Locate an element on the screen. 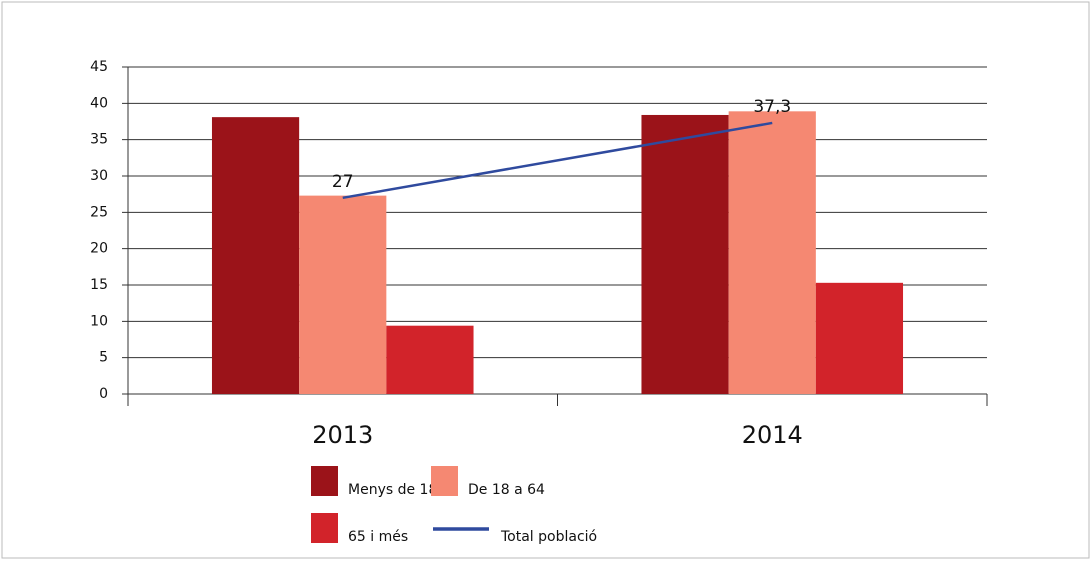 The width and height of the screenshot is (1091, 564). y-tick-label: 10 is located at coordinates (99, 321).